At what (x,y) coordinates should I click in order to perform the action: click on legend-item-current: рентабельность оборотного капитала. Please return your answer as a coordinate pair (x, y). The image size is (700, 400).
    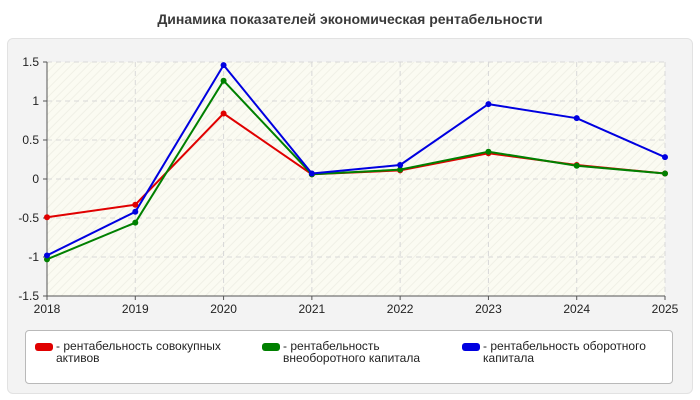
    Looking at the image, I should click on (570, 352).